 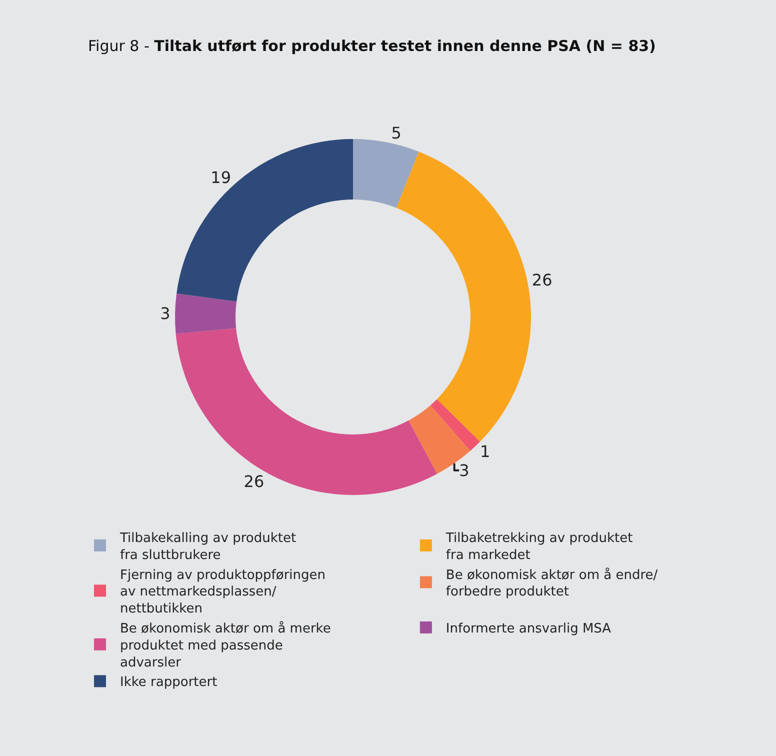 I want to click on data-label: 5, so click(x=396, y=133).